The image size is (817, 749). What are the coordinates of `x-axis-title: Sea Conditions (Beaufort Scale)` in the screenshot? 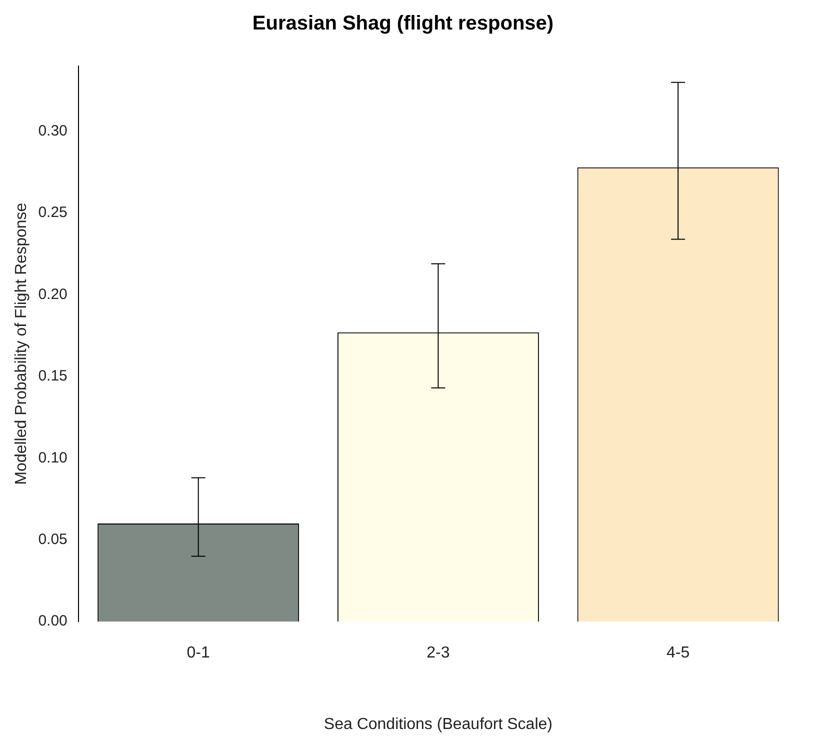 It's located at (438, 724).